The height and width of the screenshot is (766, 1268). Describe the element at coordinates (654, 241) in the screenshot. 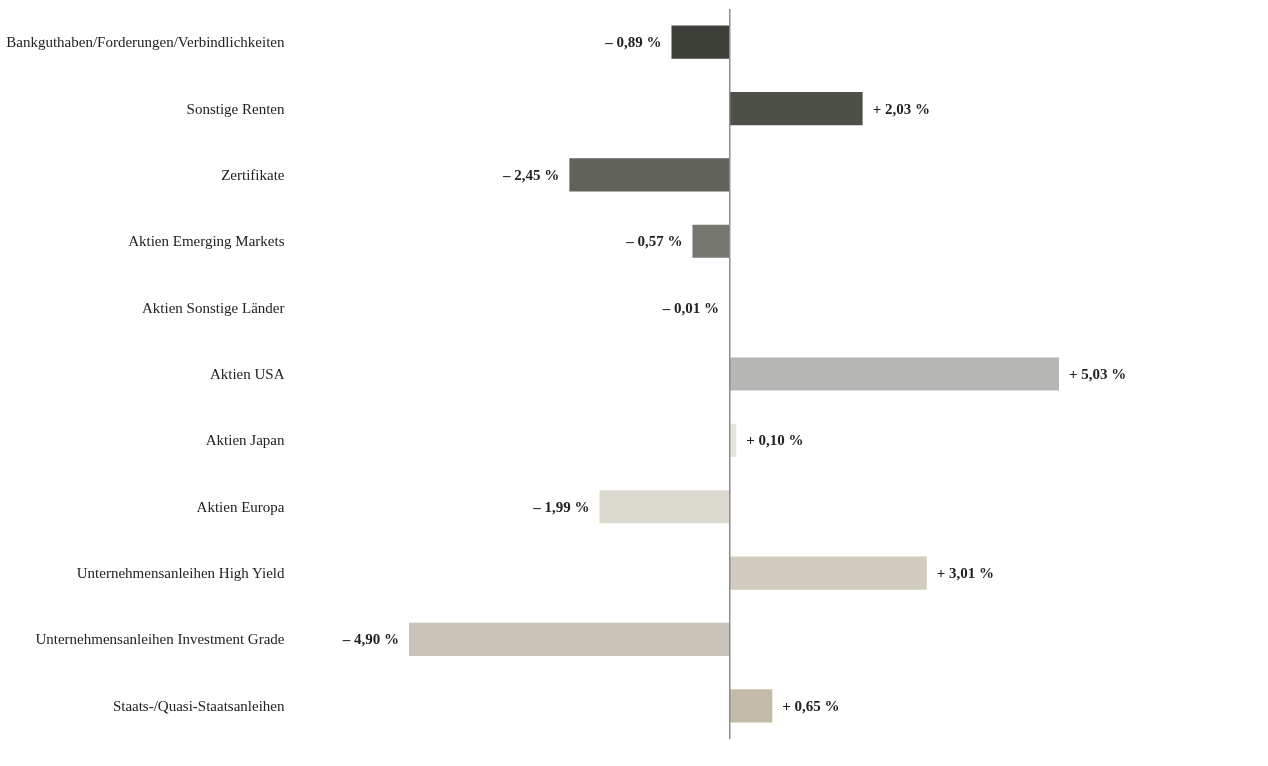

I see `data-label: – 0,57 %` at that location.